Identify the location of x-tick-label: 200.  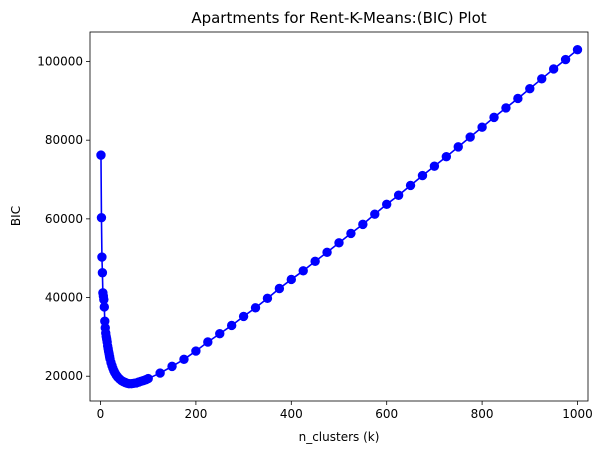
(195, 414).